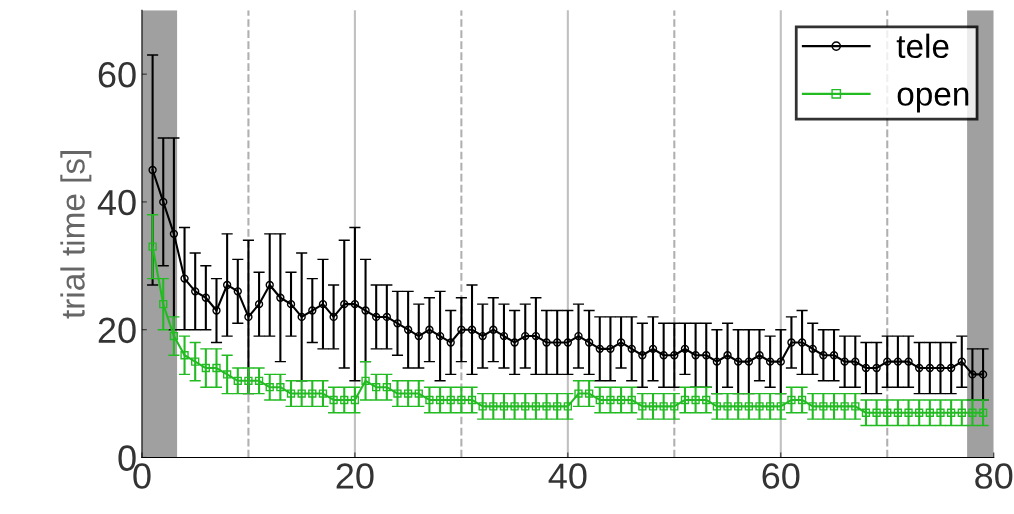 The height and width of the screenshot is (514, 1014). Describe the element at coordinates (355, 476) in the screenshot. I see `x-tick-label: 20` at that location.